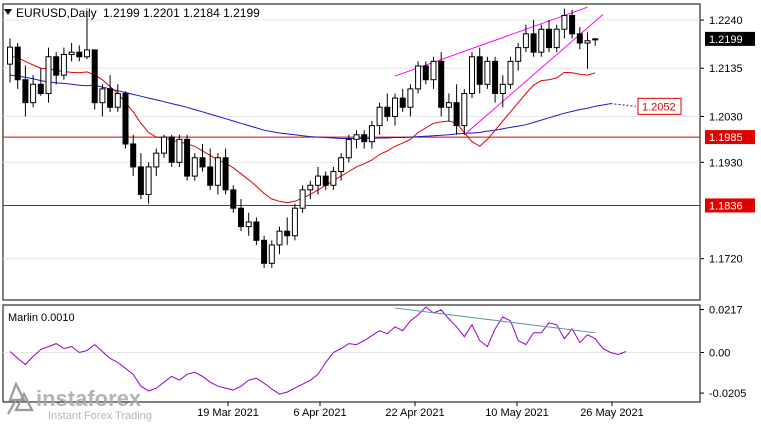 Image resolution: width=761 pixels, height=430 pixels. What do you see at coordinates (623, 105) in the screenshot?
I see `slow-ma-projection` at bounding box center [623, 105].